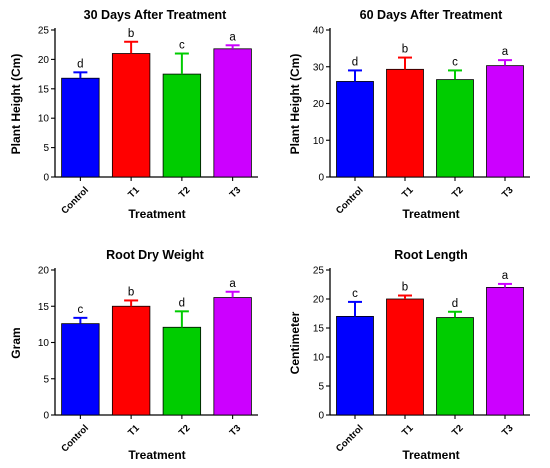 Image resolution: width=550 pixels, height=468 pixels. Describe the element at coordinates (16, 342) in the screenshot. I see `y-axis-label: Gram` at that location.